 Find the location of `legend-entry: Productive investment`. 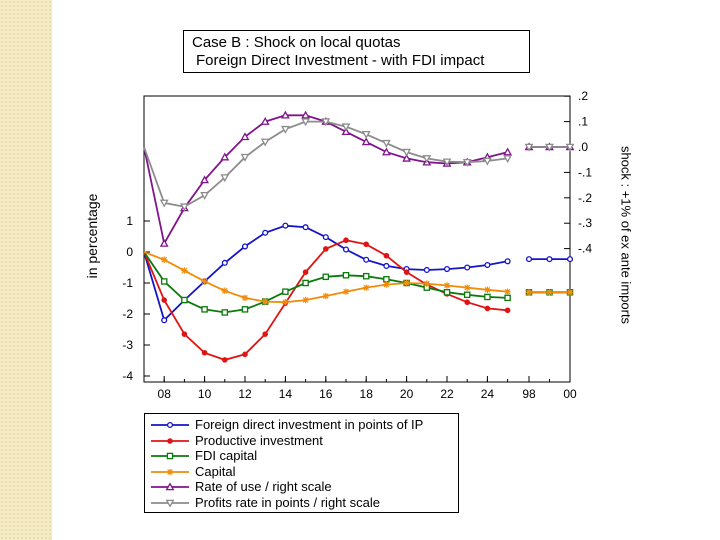

legend-entry: Productive investment is located at coordinates (301, 441).